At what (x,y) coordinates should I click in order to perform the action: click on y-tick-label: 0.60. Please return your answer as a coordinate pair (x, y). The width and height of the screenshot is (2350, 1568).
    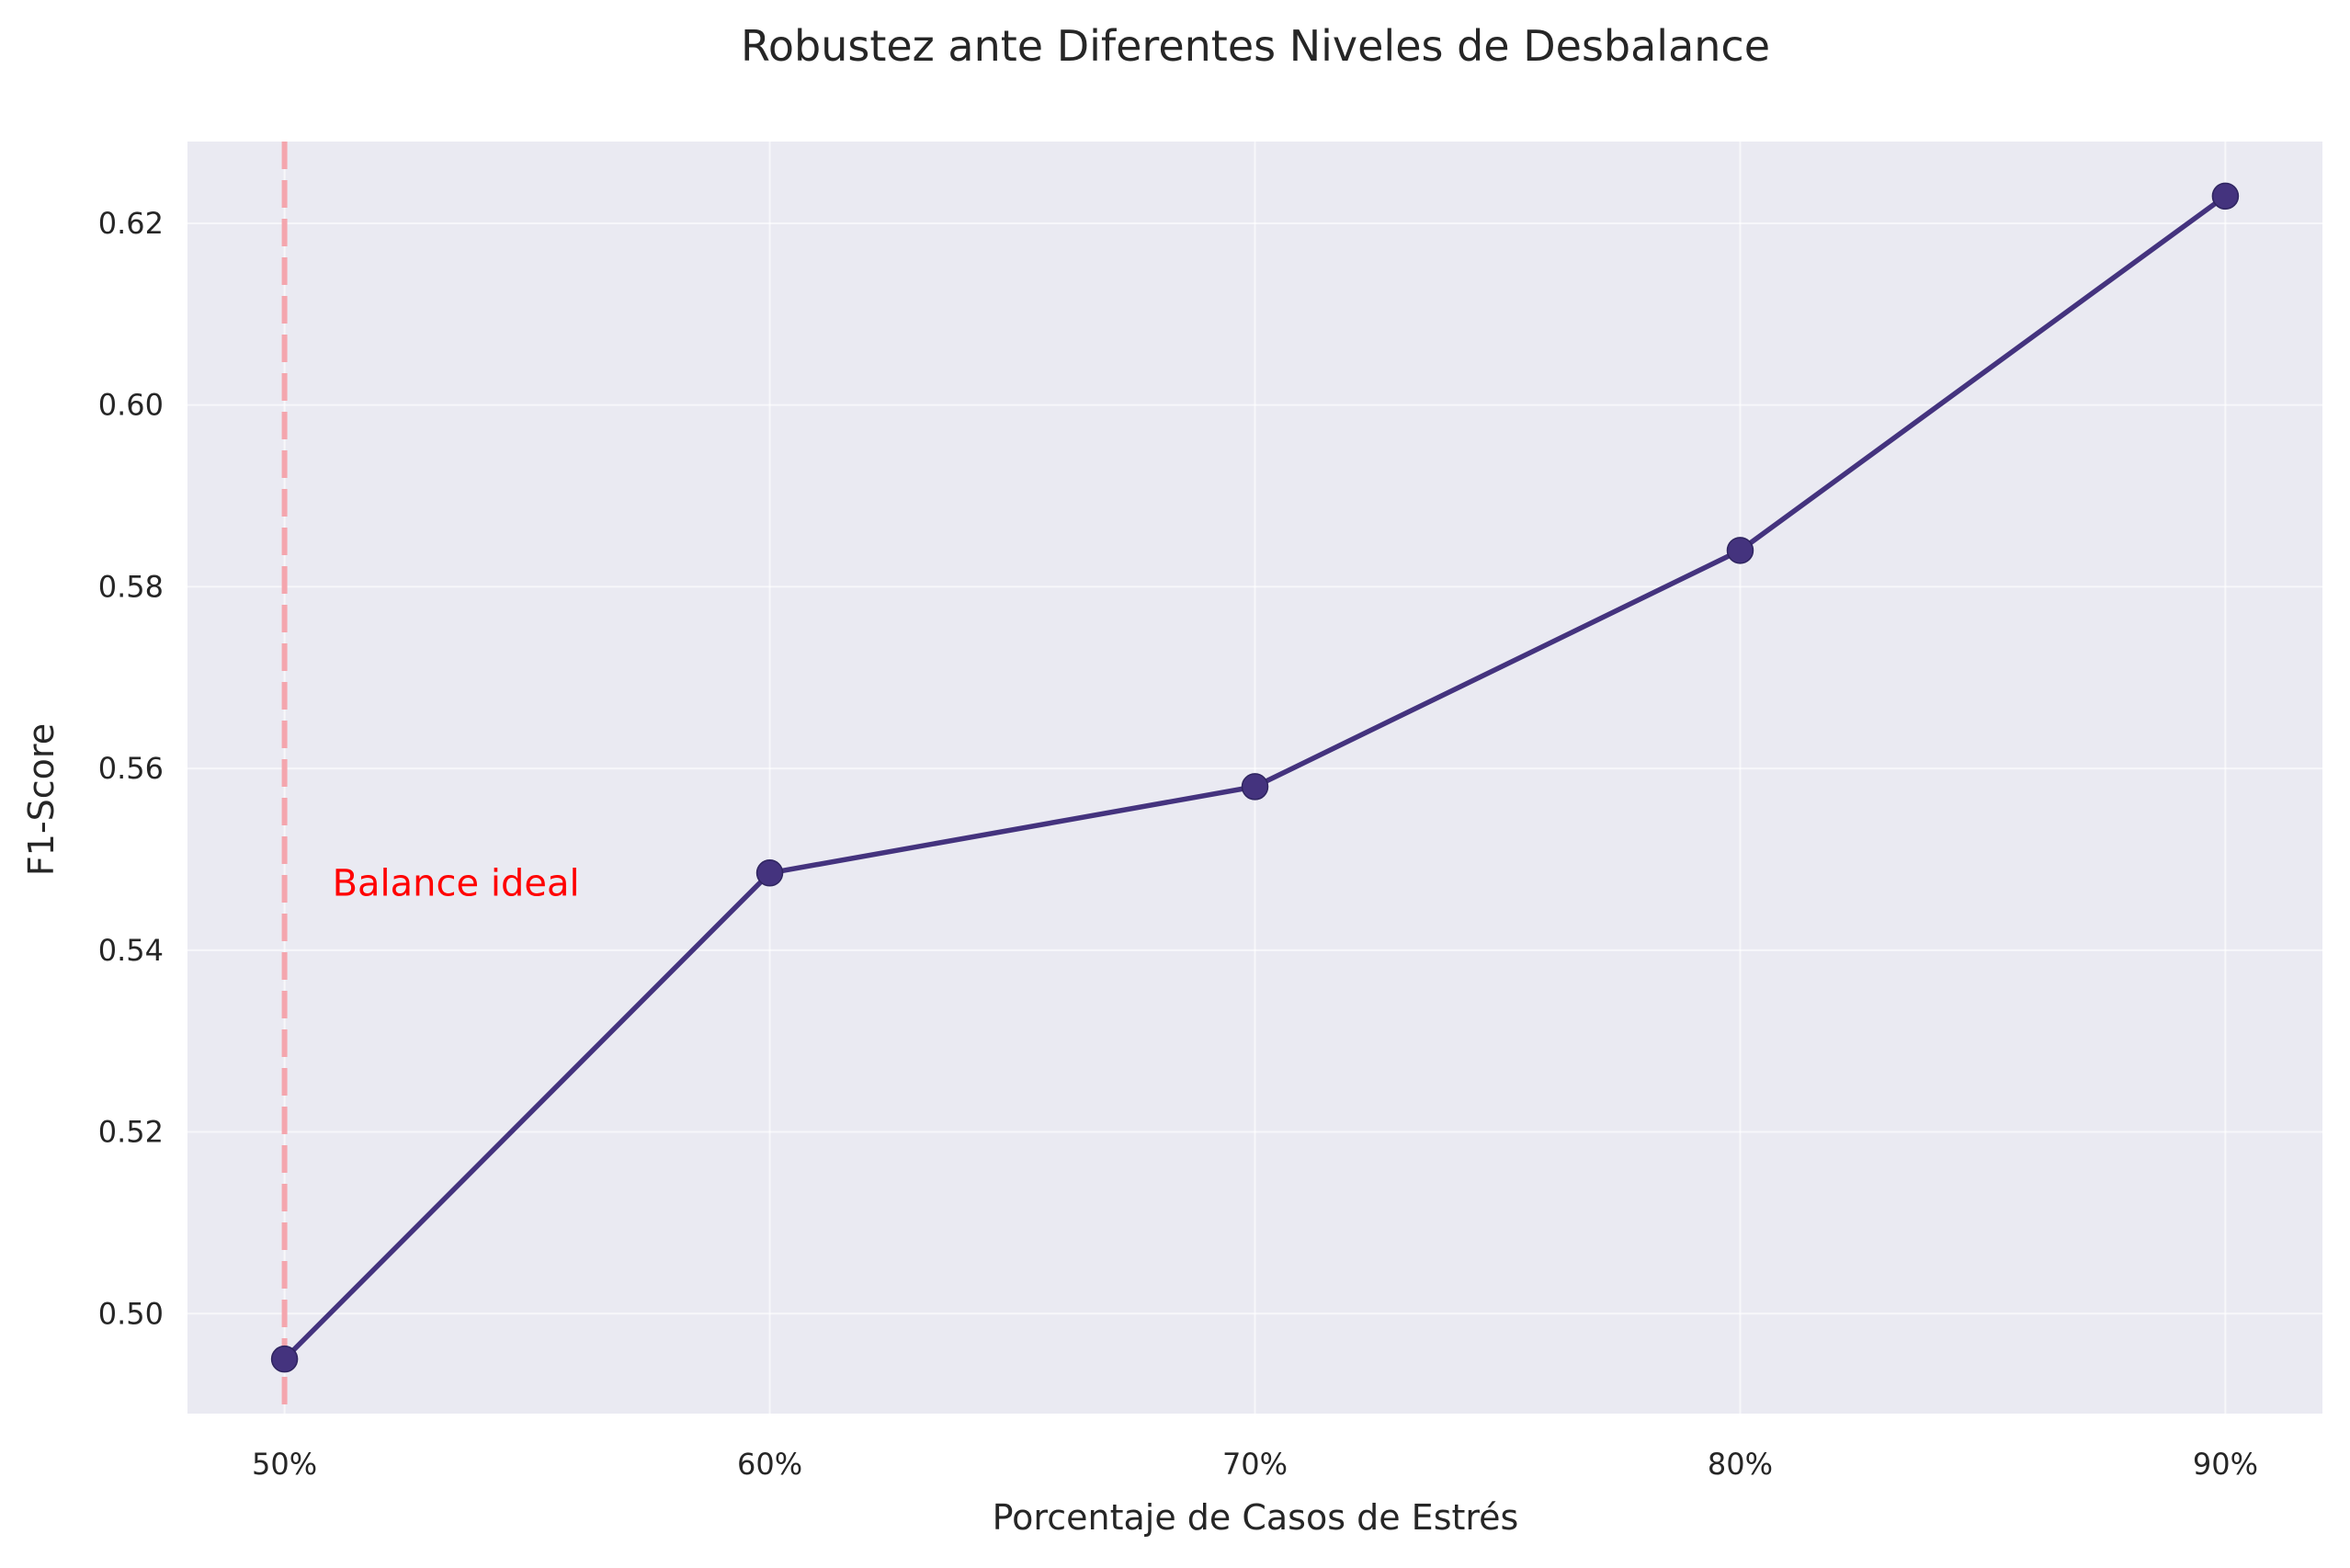
    Looking at the image, I should click on (131, 405).